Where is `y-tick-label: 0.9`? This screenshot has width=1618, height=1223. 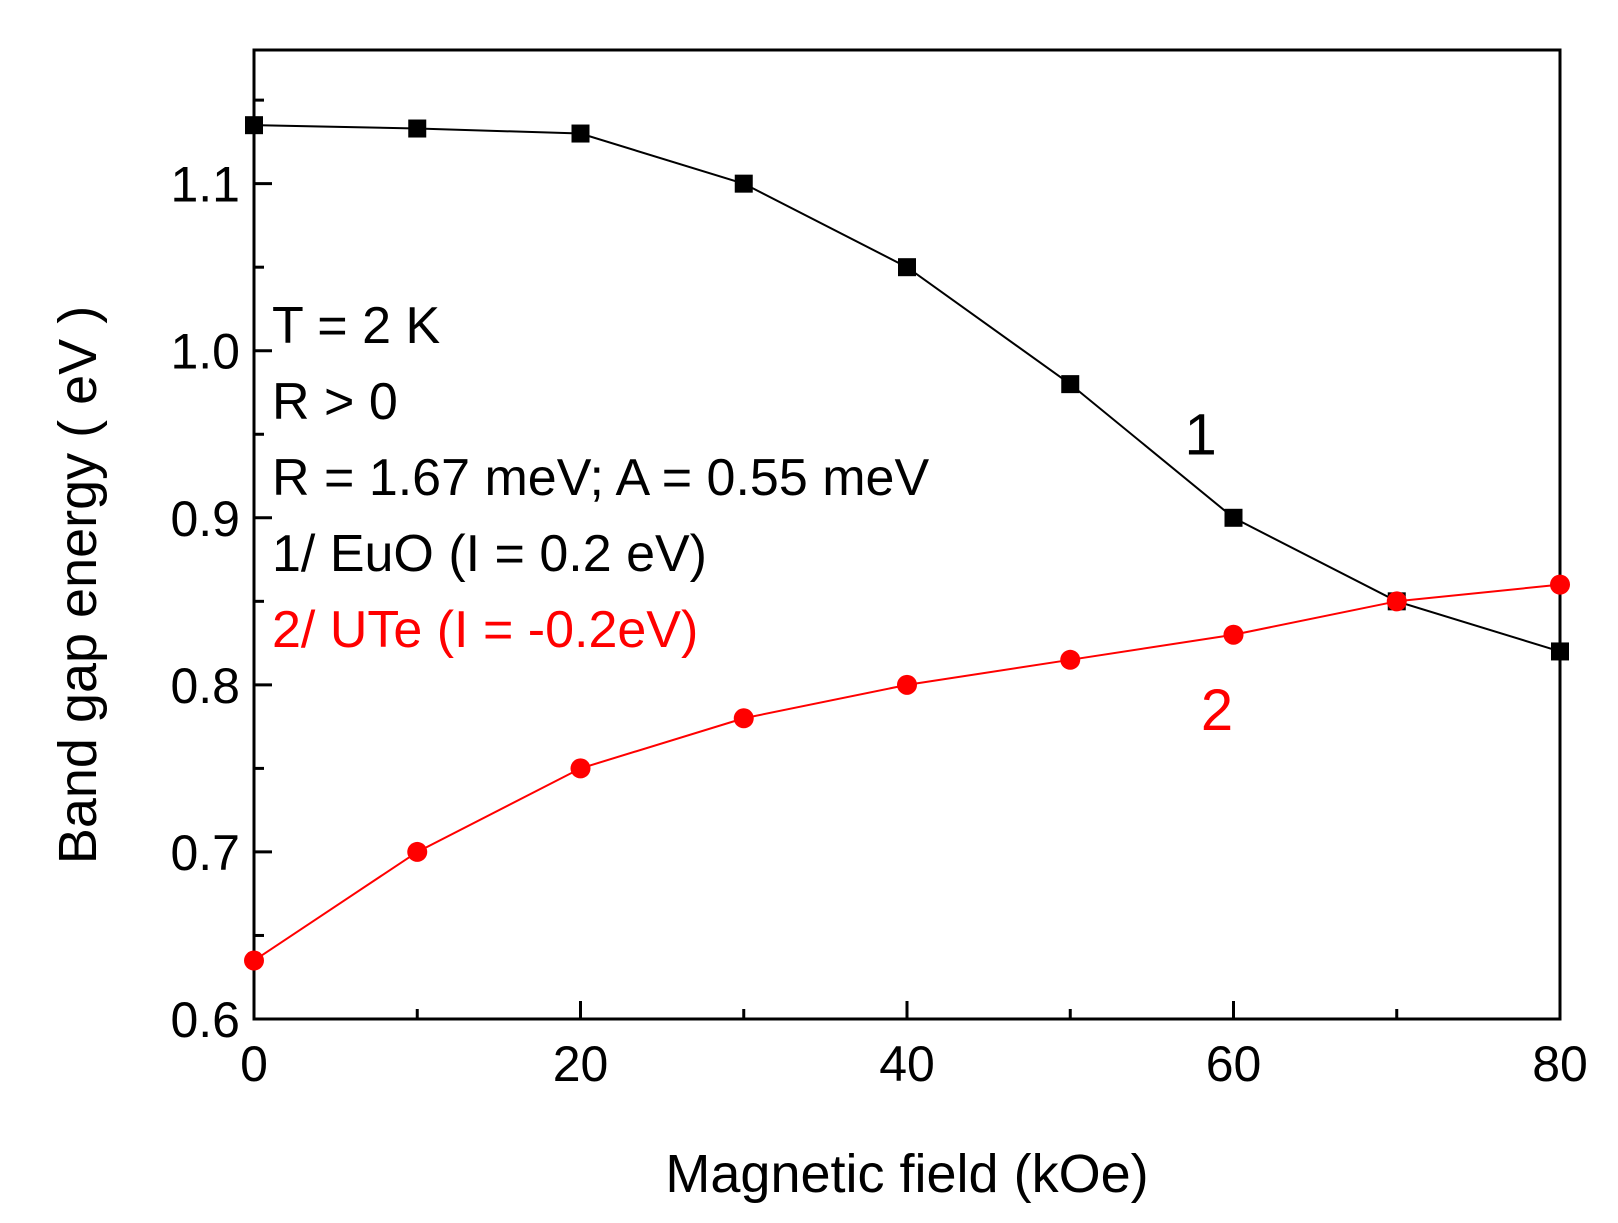
y-tick-label: 0.9 is located at coordinates (205, 519).